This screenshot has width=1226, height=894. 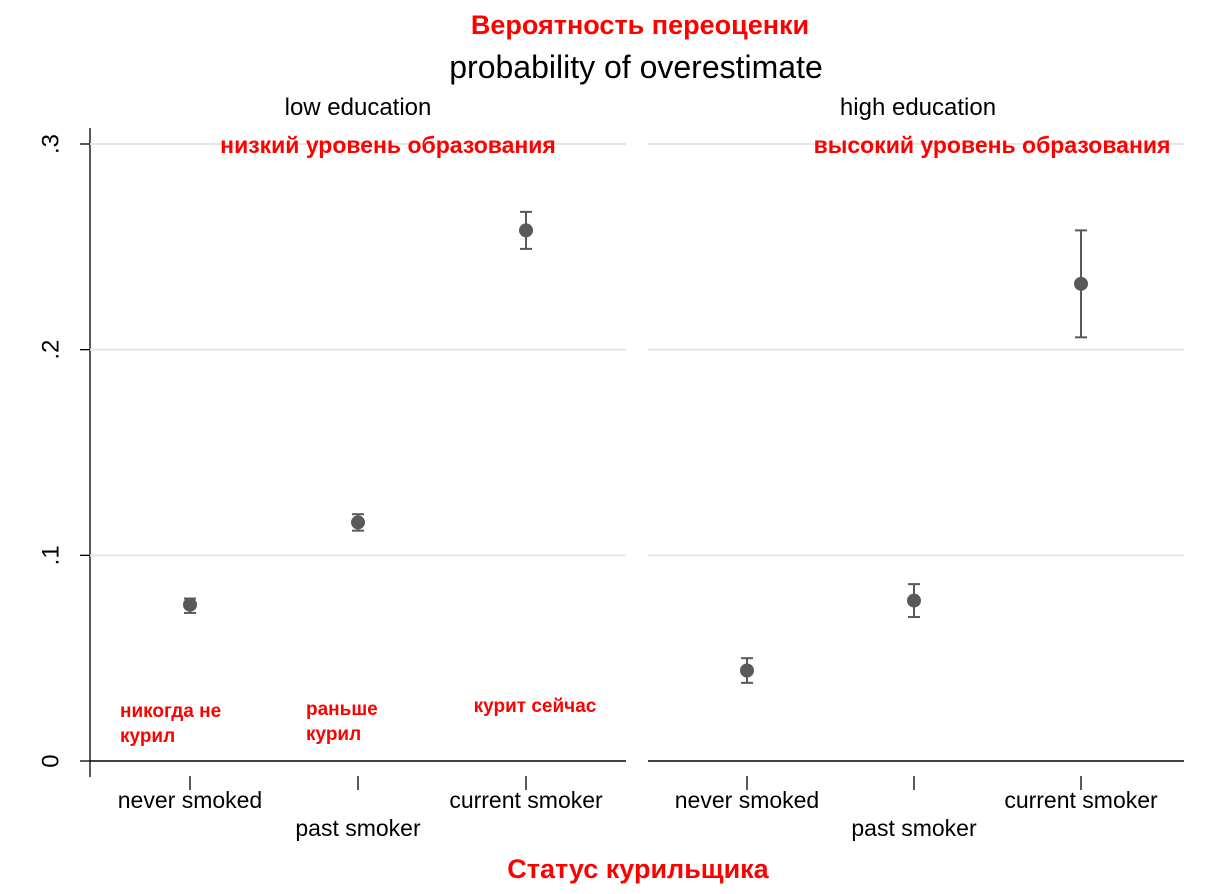 I want to click on panel-title: high education, so click(x=918, y=107).